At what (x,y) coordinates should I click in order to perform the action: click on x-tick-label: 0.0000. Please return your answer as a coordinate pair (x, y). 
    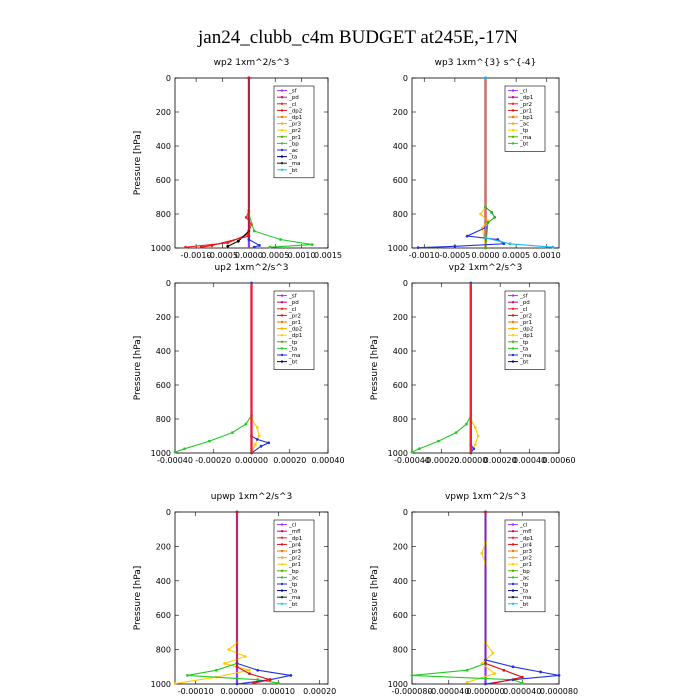
    Looking at the image, I should click on (249, 255).